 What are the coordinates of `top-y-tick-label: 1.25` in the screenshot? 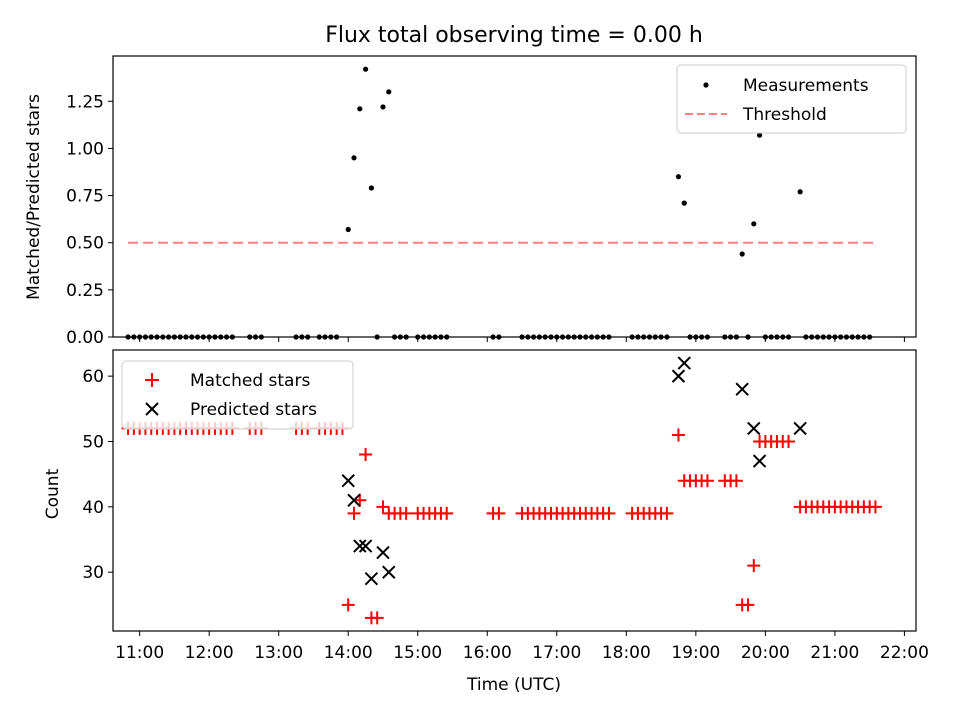 It's located at (85, 102).